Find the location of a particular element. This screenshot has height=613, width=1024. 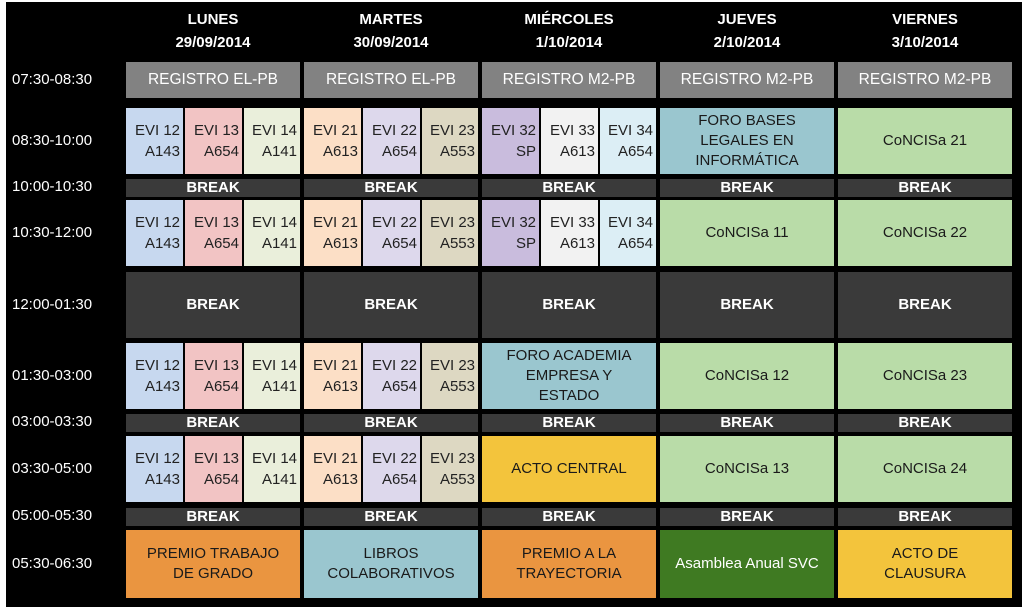

asamblea-anual: Asamblea Anual SVC is located at coordinates (747, 564).